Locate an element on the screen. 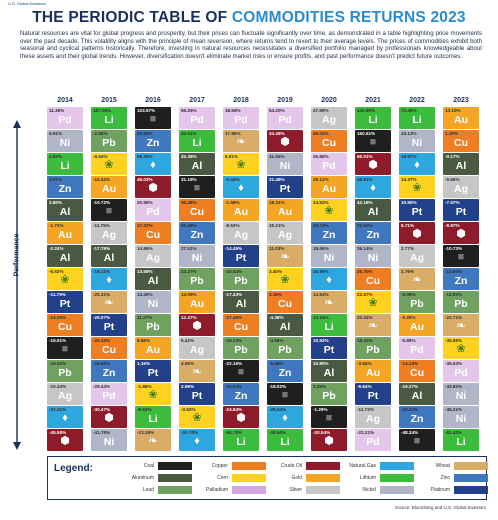 Image resolution: width=498 pixels, height=520 pixels. commodity-cell: -26.07% Pt is located at coordinates (109, 325).